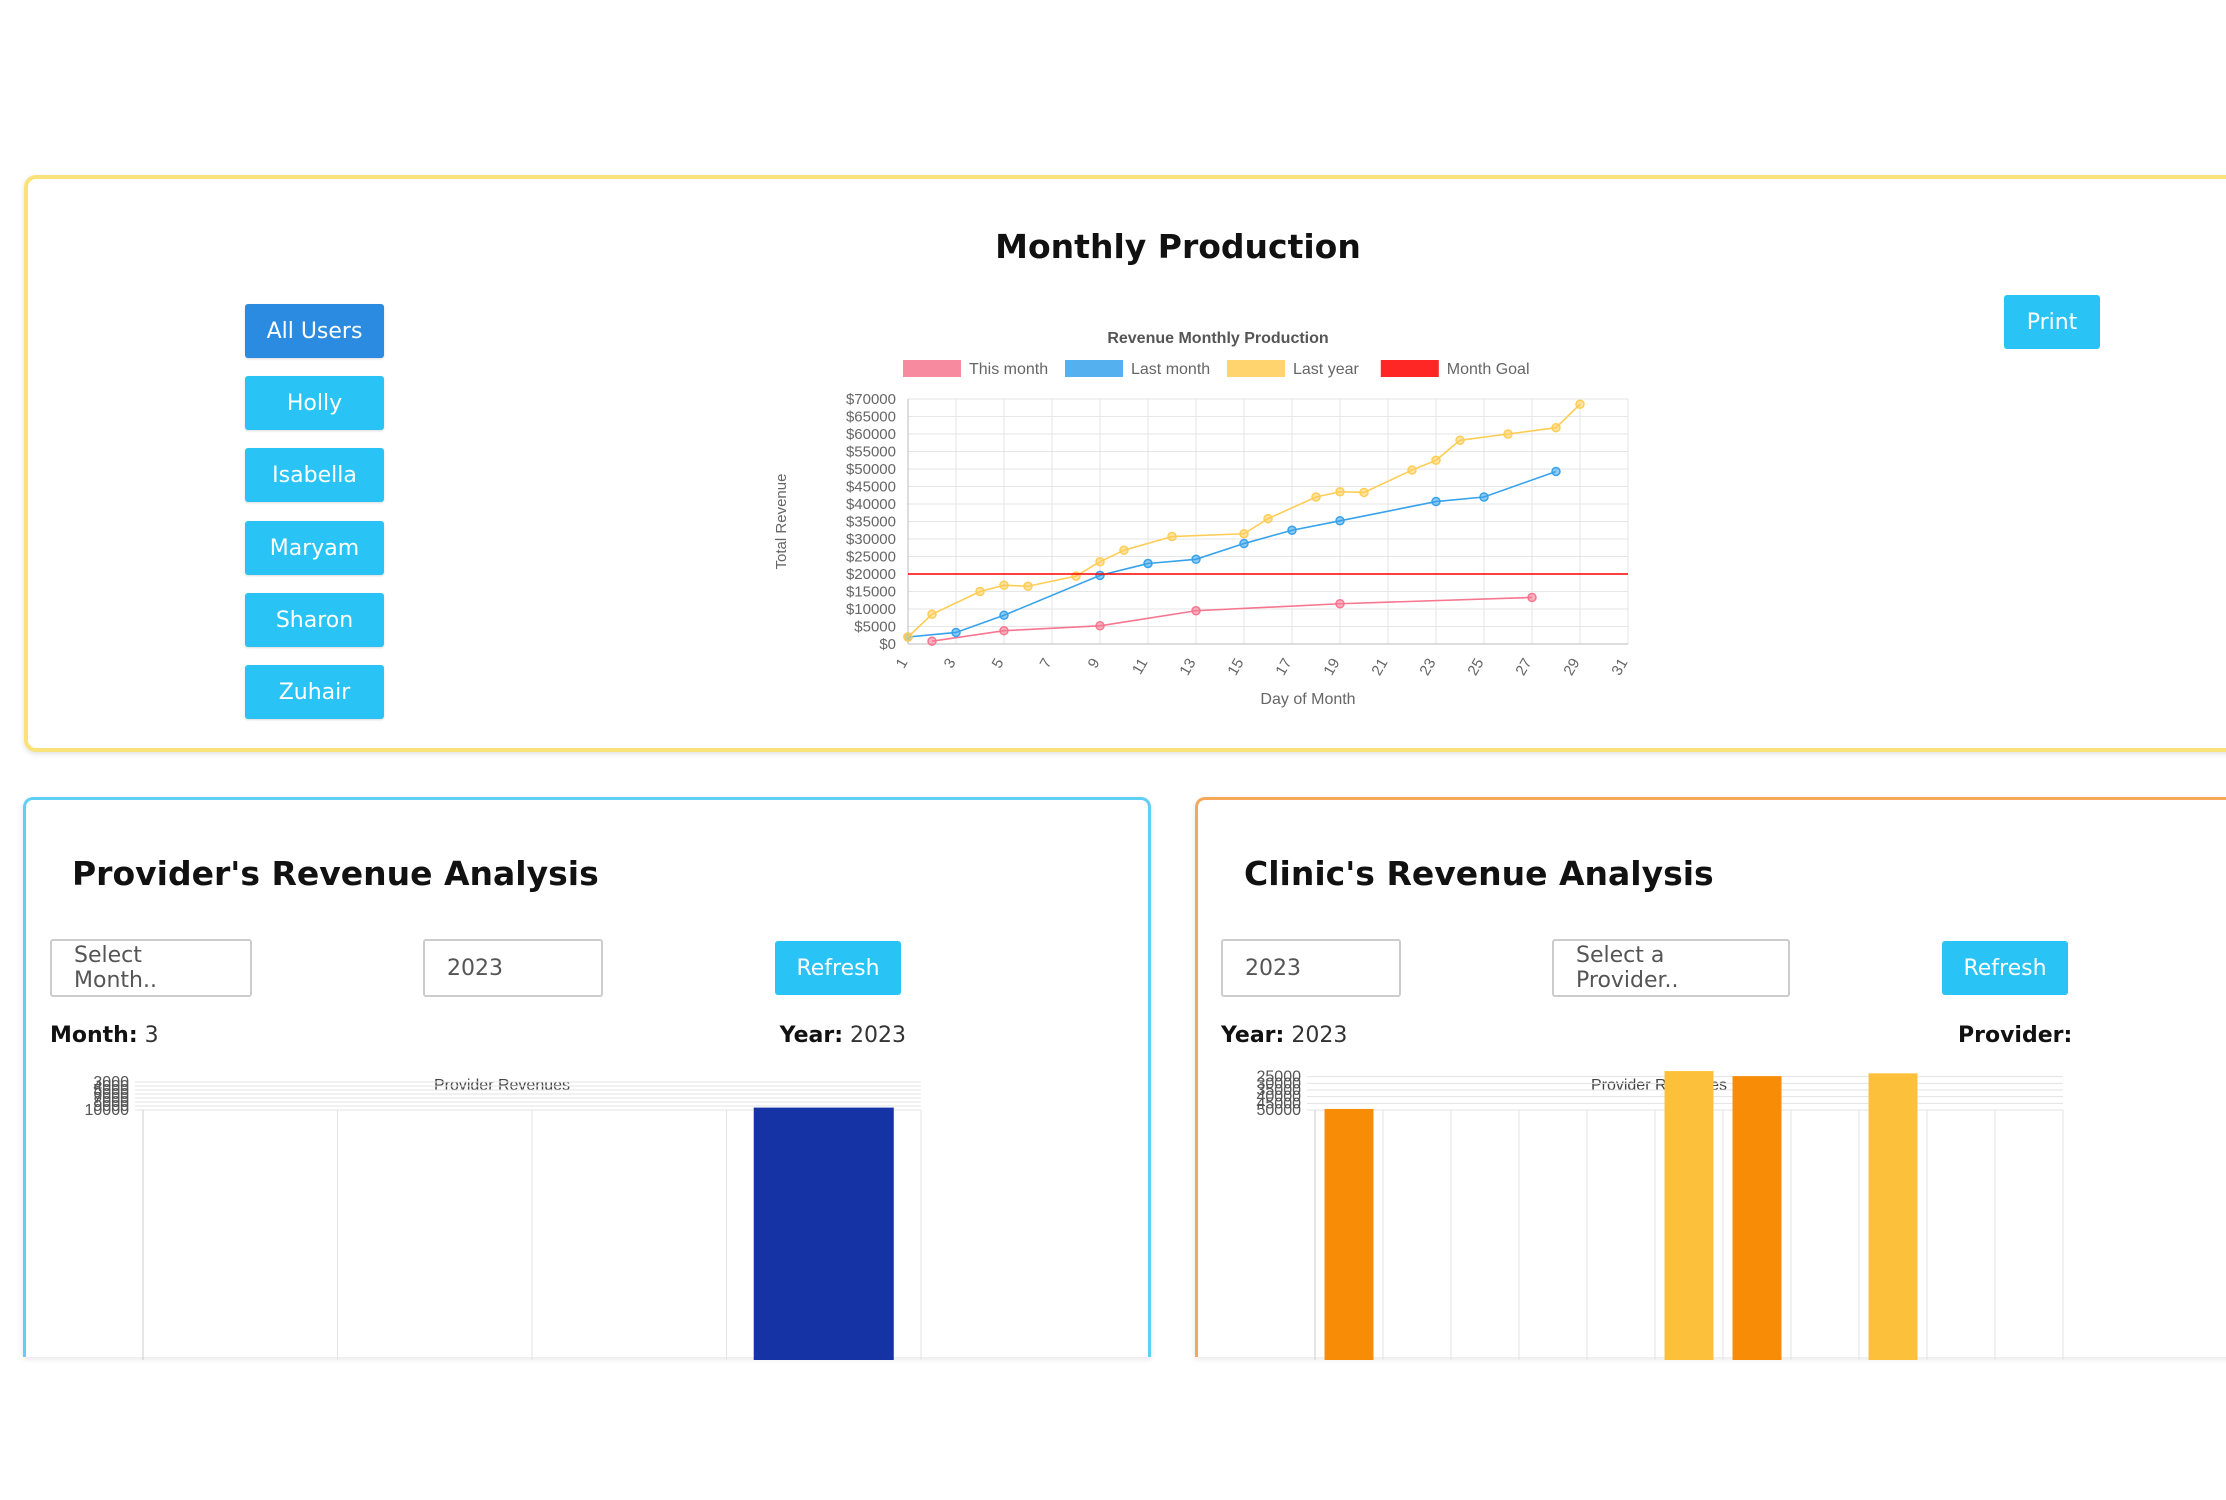  Describe the element at coordinates (1273, 968) in the screenshot. I see `clinic-year-value: 2023` at that location.